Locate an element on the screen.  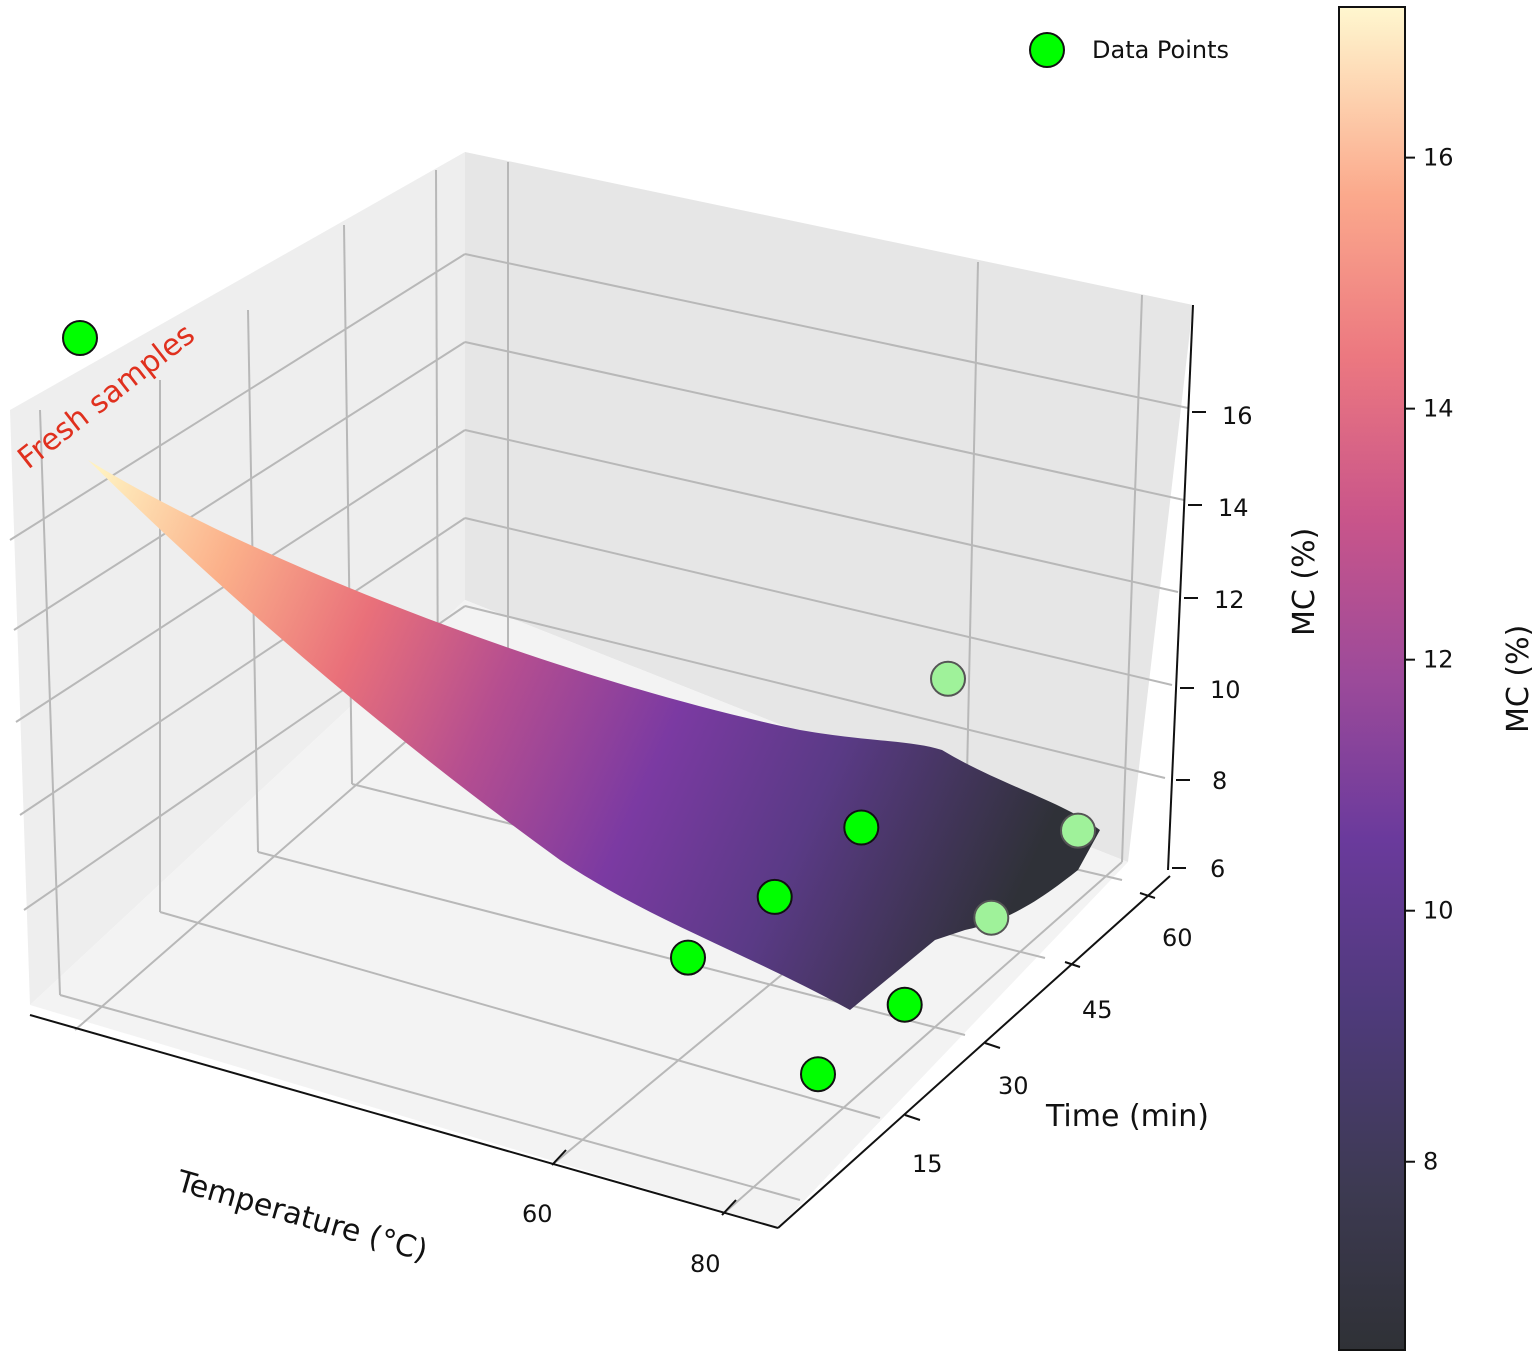
colorbar-ticks: 8 10 12 14 16 is located at coordinates (1429, 660).